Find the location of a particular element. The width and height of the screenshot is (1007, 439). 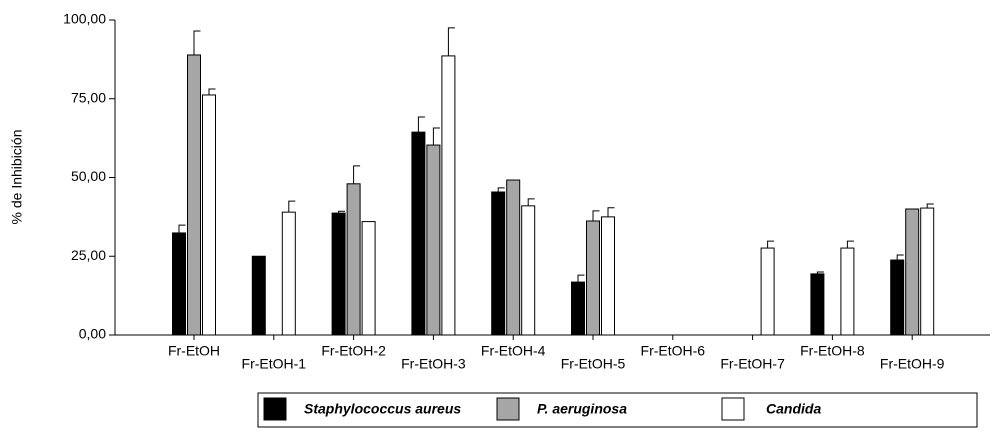

y-tick-label: 75,00 is located at coordinates (88, 97).